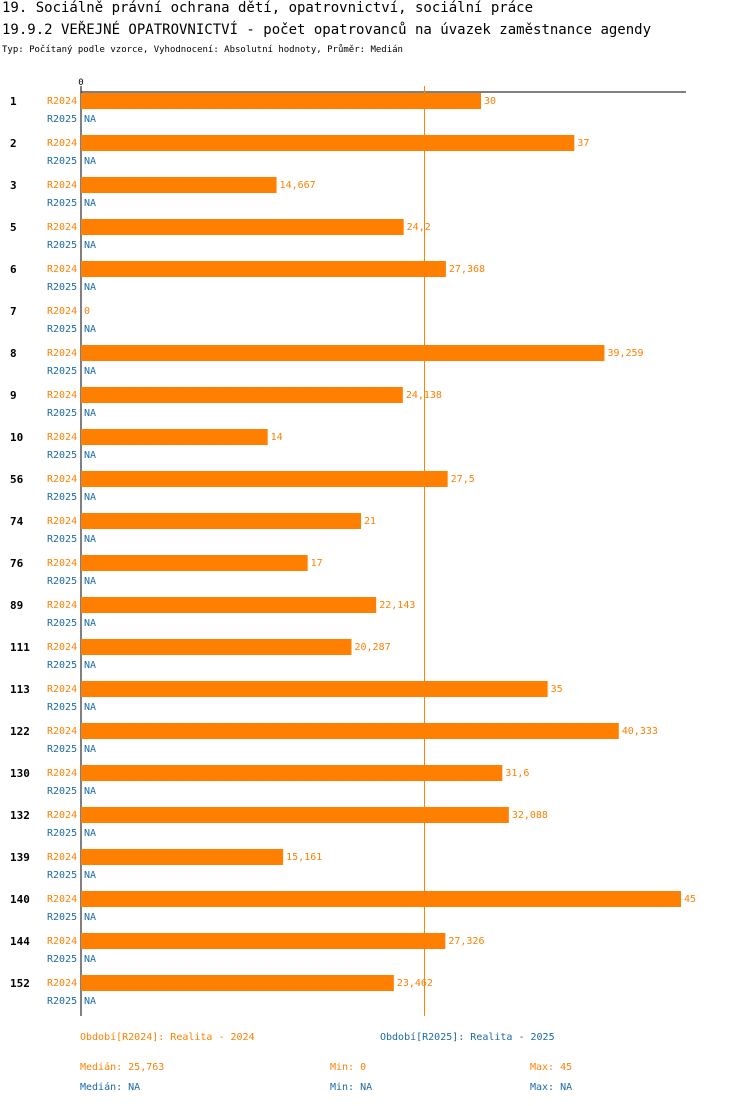  Describe the element at coordinates (87, 311) in the screenshot. I see `value-label-r2024: 0` at that location.